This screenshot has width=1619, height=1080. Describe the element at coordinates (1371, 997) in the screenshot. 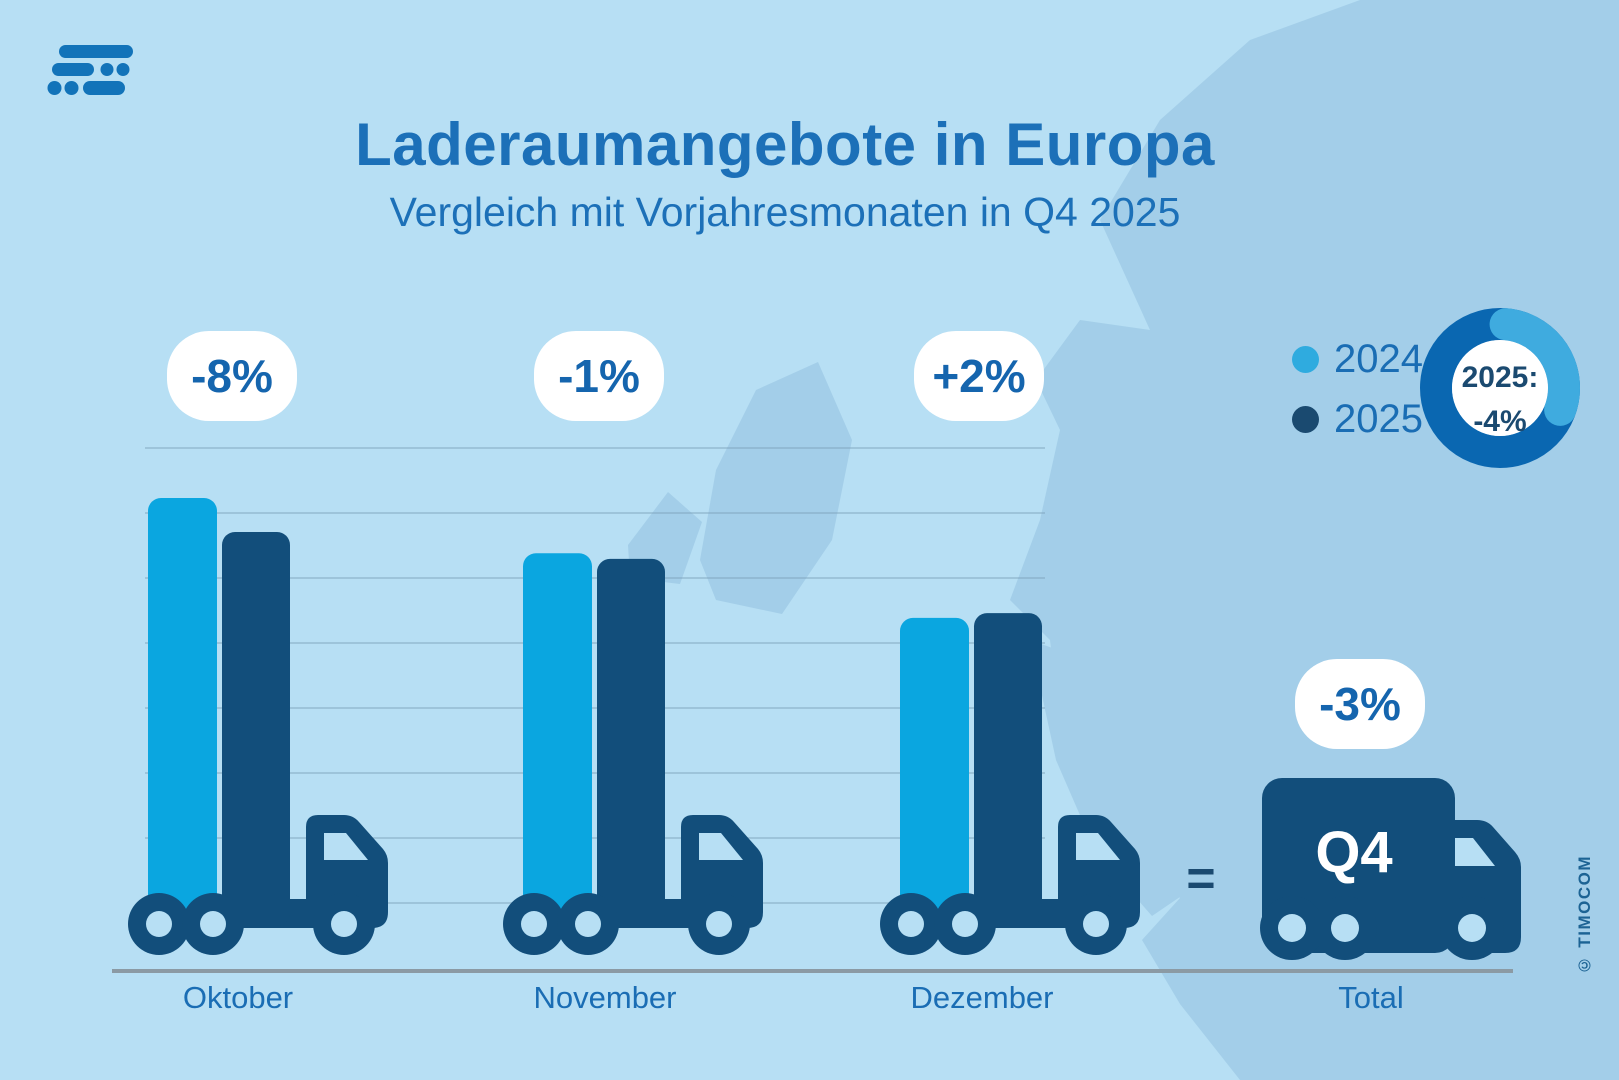

I see `x-axis-label-total: Total` at that location.